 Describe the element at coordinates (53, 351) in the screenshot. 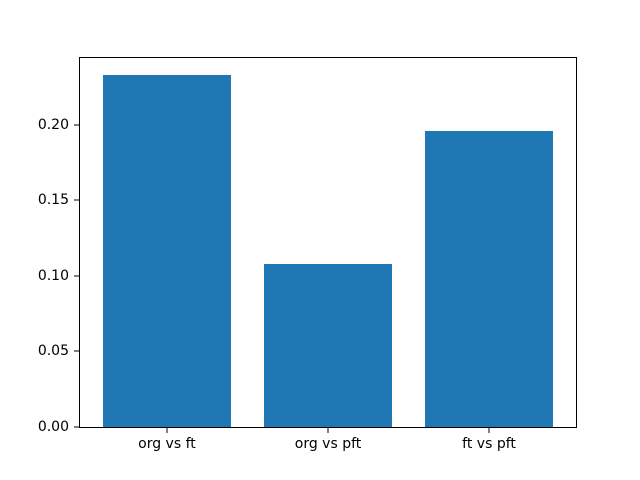

I see `y-tick-label: 0.05` at that location.